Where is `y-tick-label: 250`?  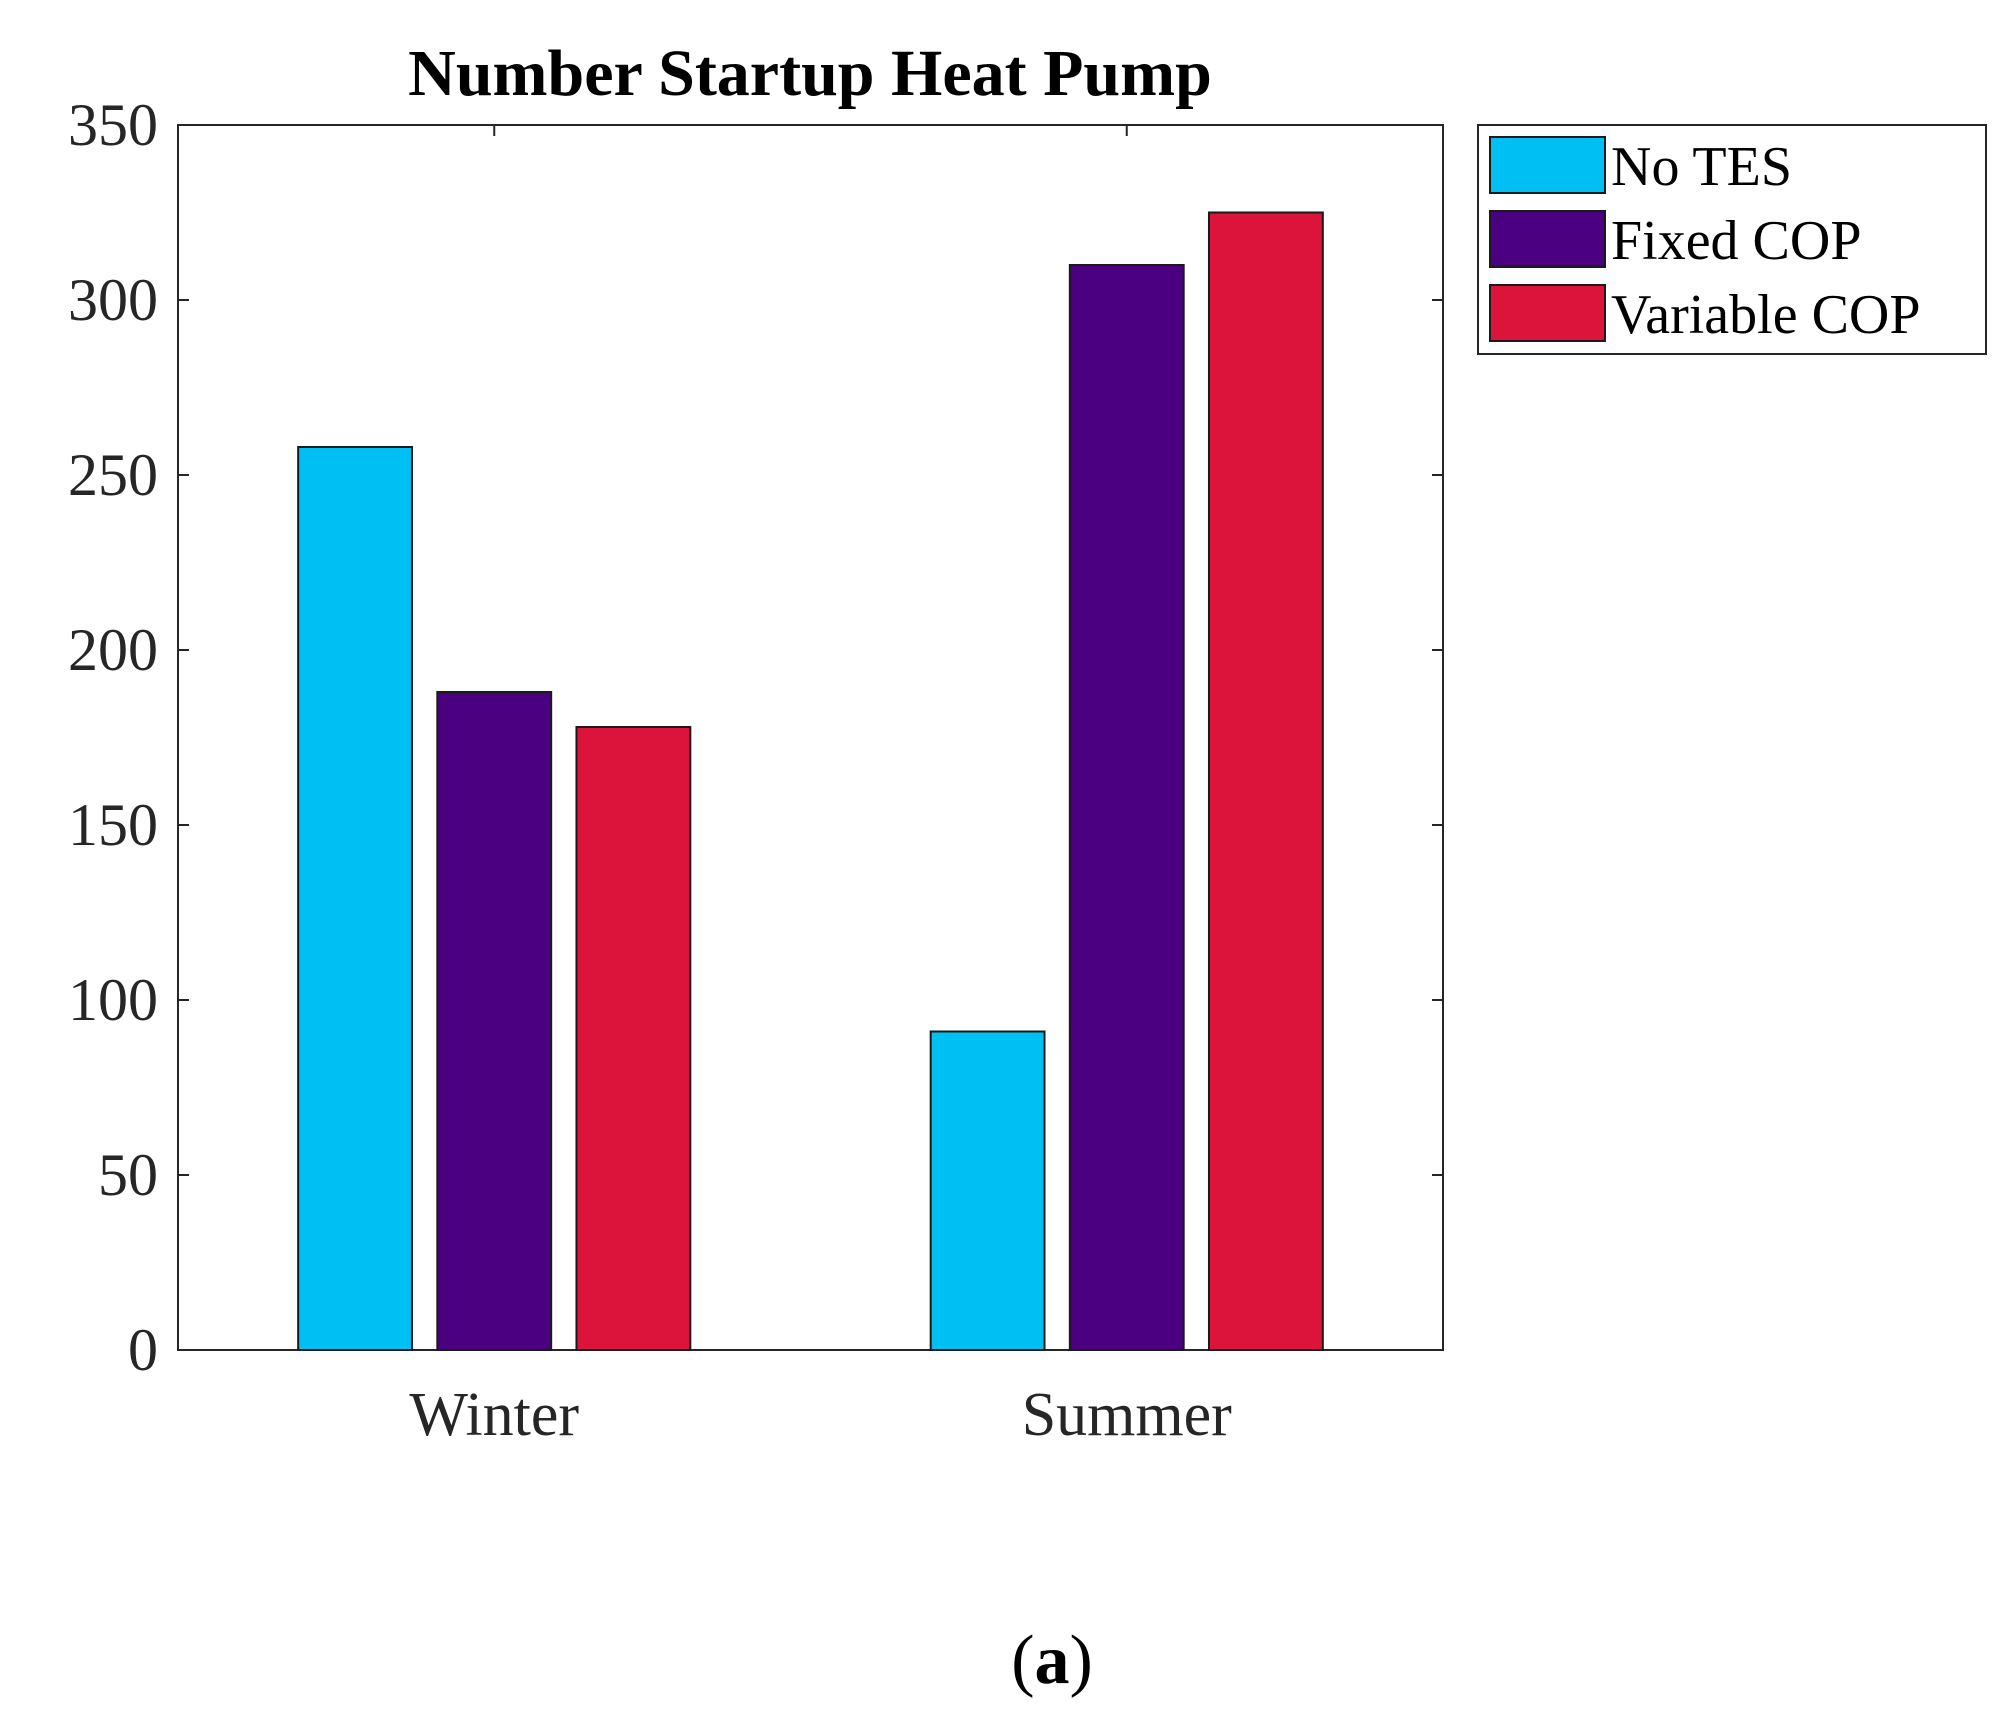
y-tick-label: 250 is located at coordinates (113, 475).